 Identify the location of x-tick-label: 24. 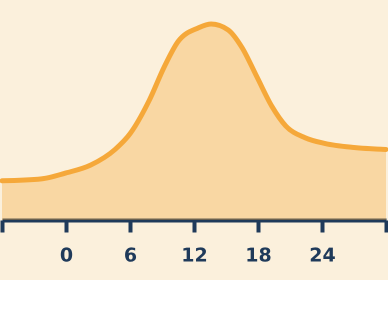
(322, 255).